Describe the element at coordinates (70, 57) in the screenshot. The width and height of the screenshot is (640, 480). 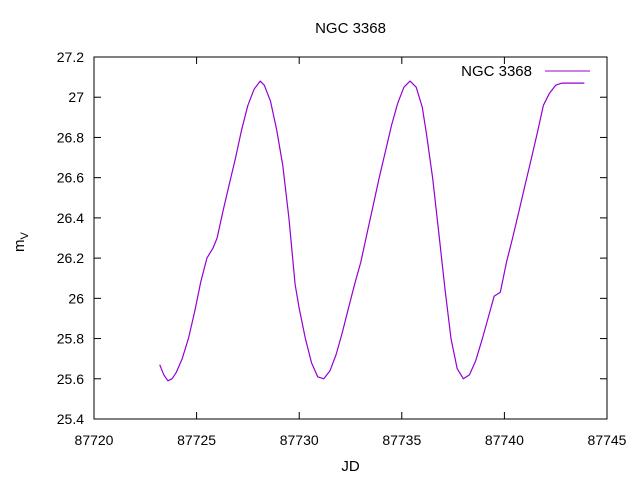
I see `y-tick-label: 27.2` at that location.